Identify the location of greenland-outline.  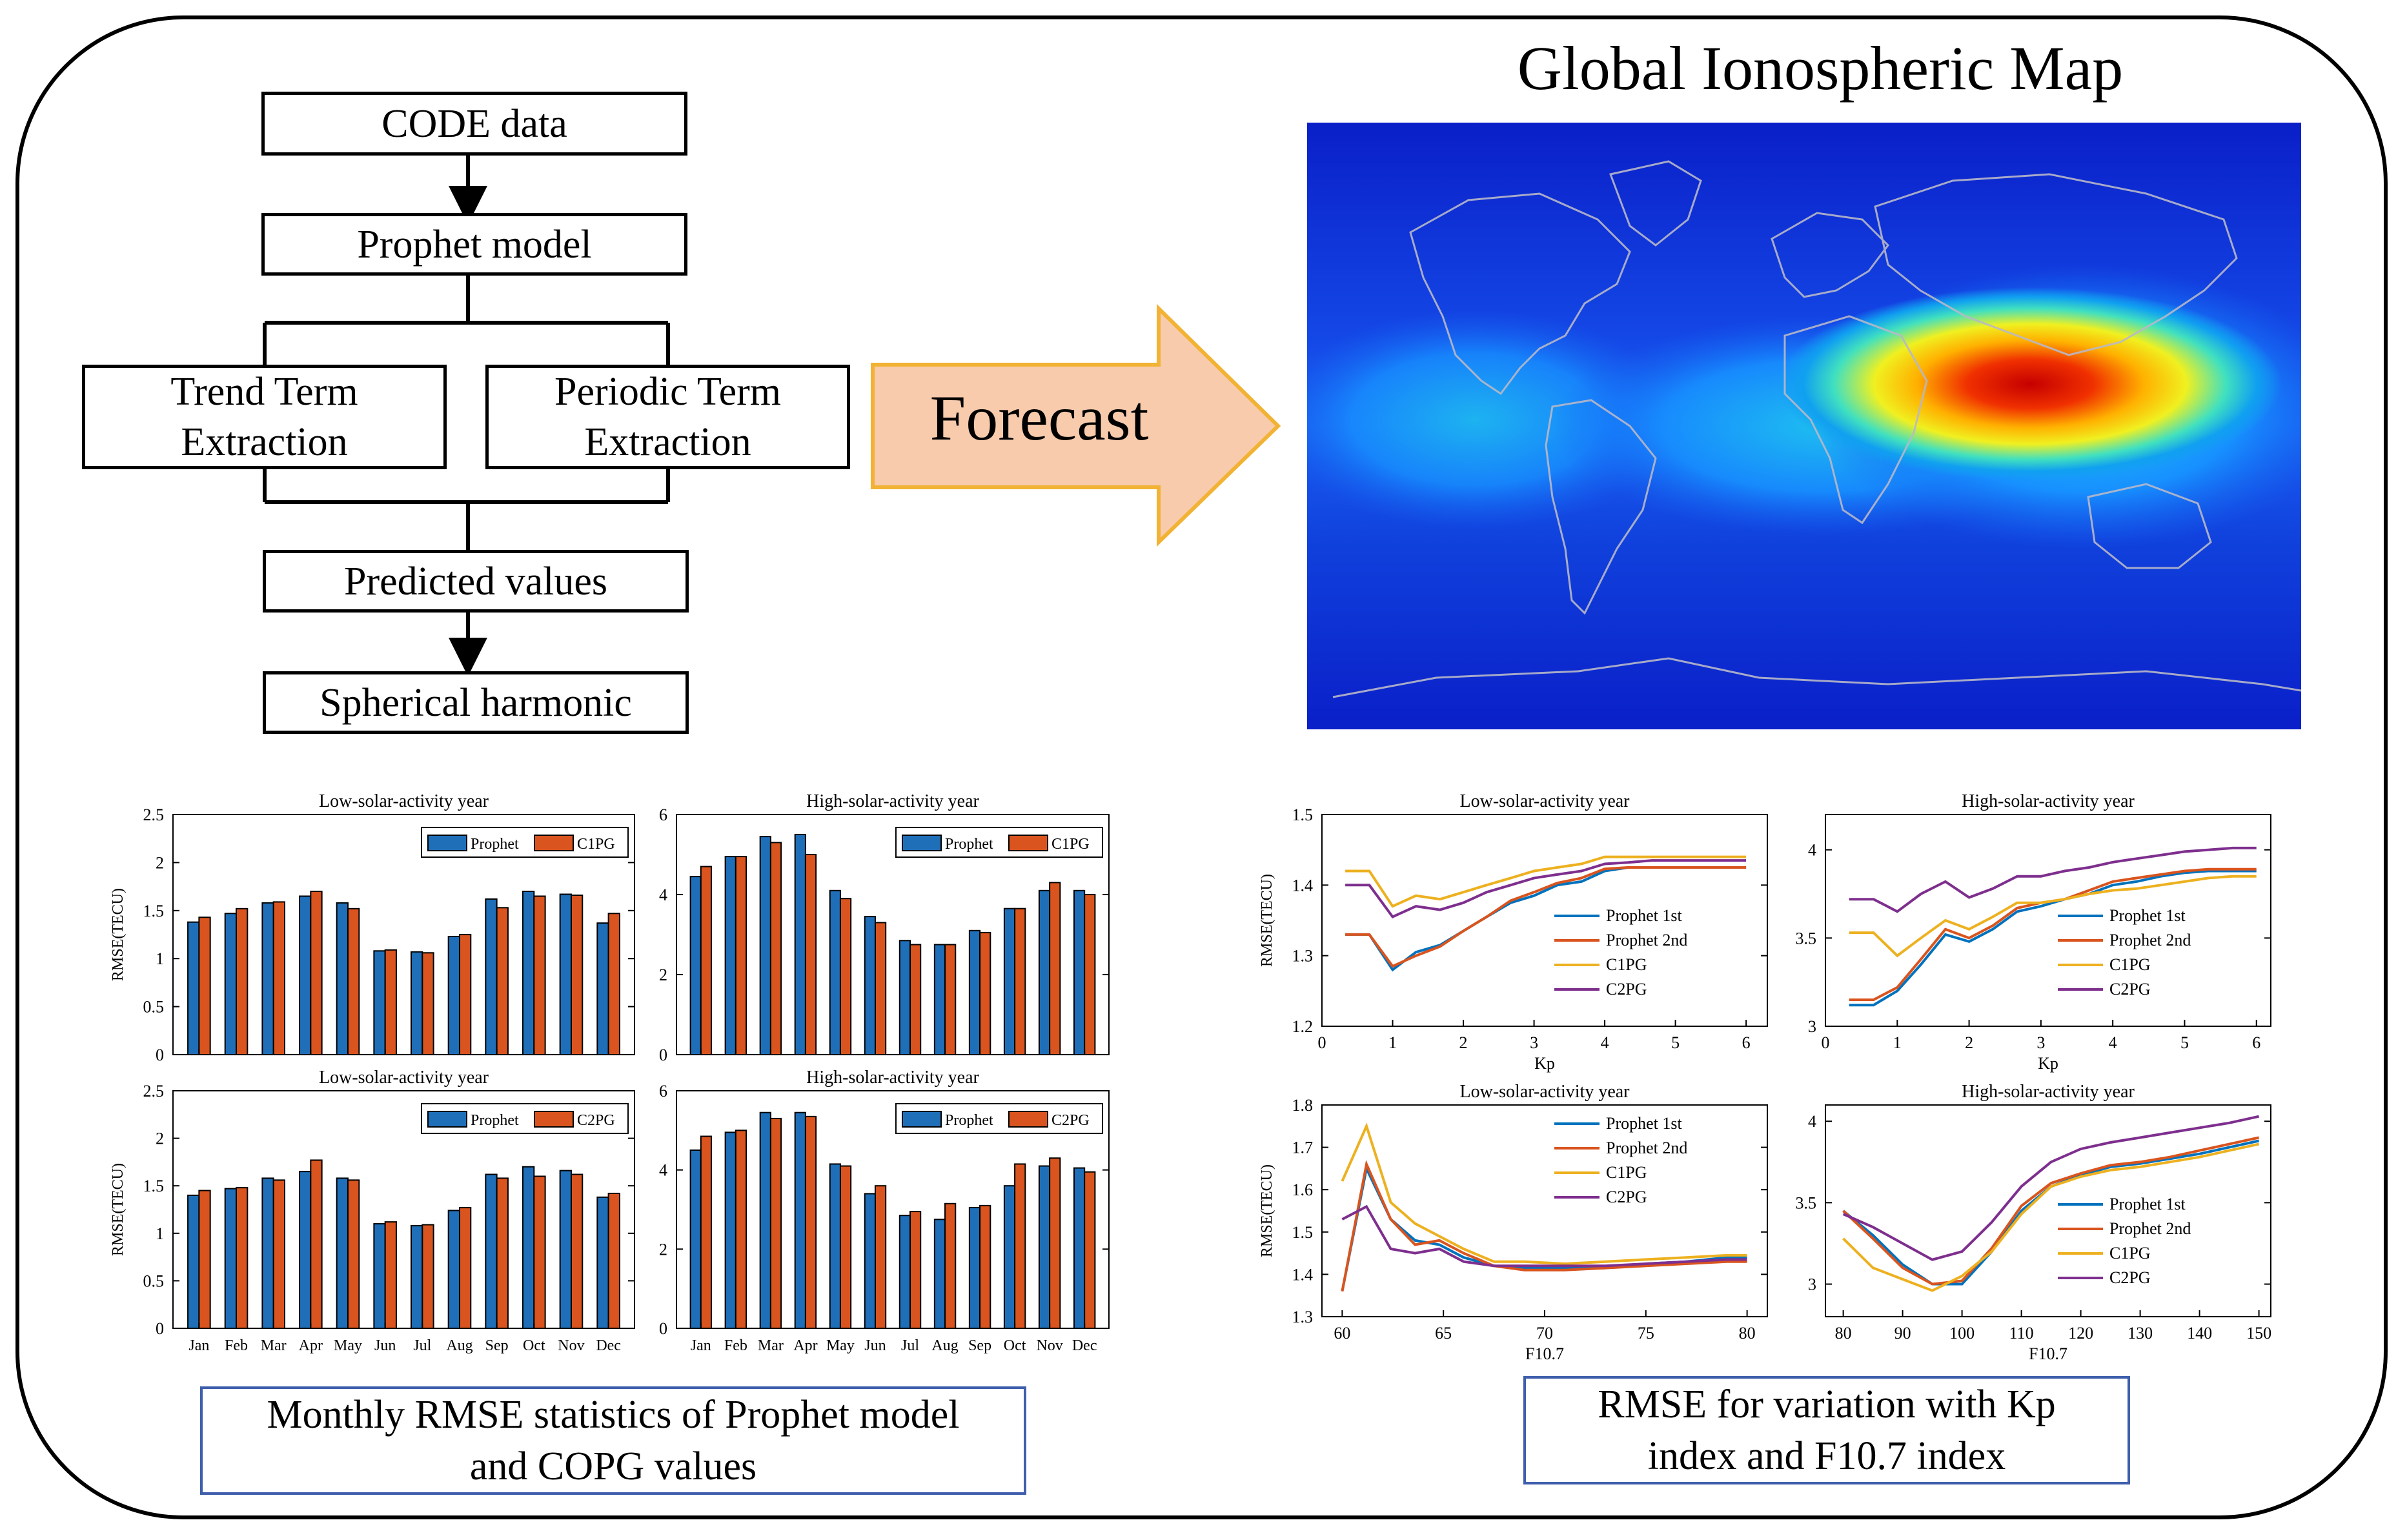
(1655, 203).